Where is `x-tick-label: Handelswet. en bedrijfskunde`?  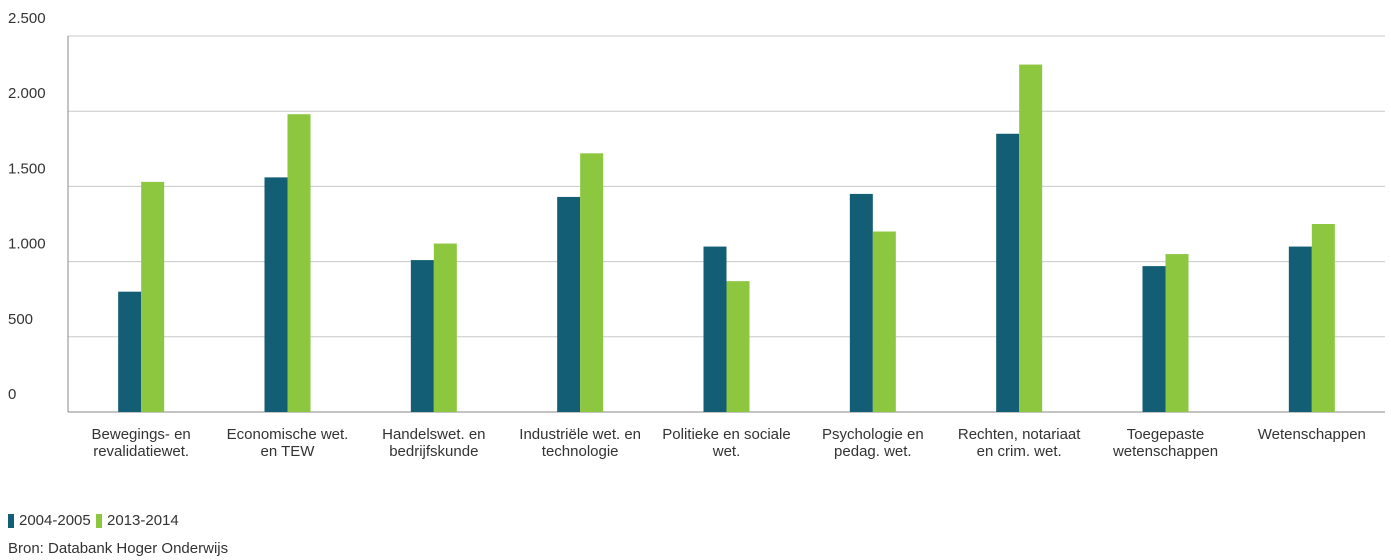 x-tick-label: Handelswet. en bedrijfskunde is located at coordinates (434, 443).